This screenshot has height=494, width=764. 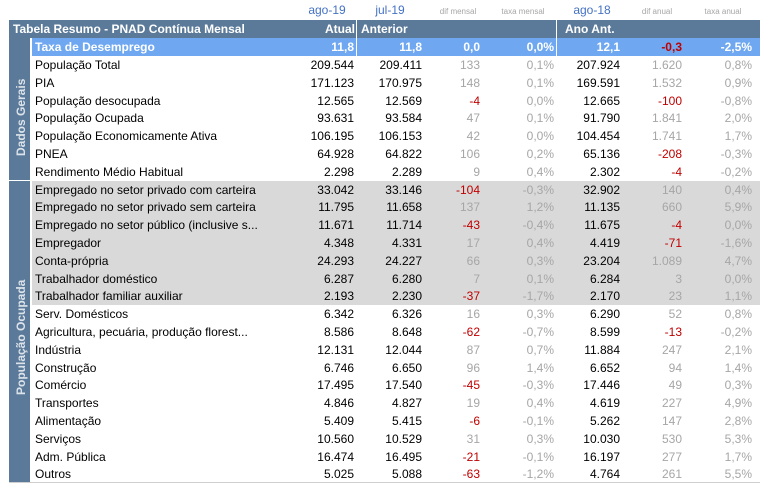 I want to click on table-row: Serviços 10.560 10.529 31 0,3% 10.030 530 5,3%, so click(x=396, y=439).